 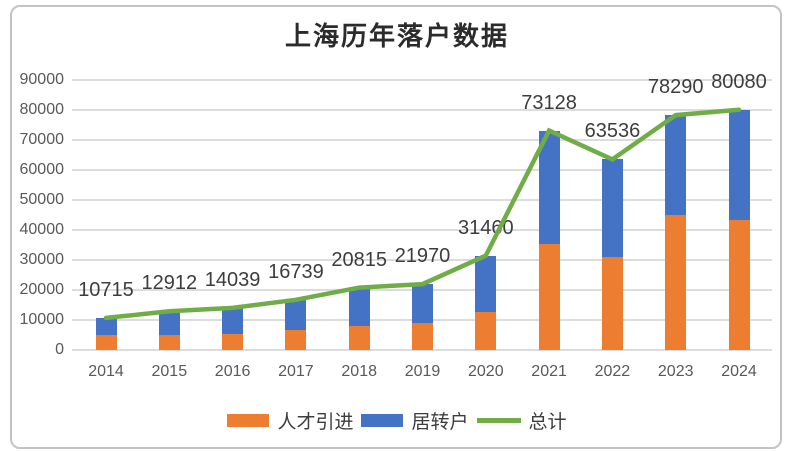 I want to click on y-axis-tick-label: 90000, so click(x=42, y=79).